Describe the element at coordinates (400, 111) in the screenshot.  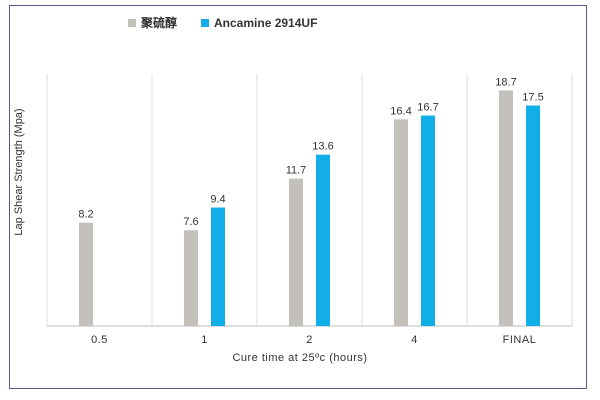
I see `data-label-s1-3: 16.4` at that location.